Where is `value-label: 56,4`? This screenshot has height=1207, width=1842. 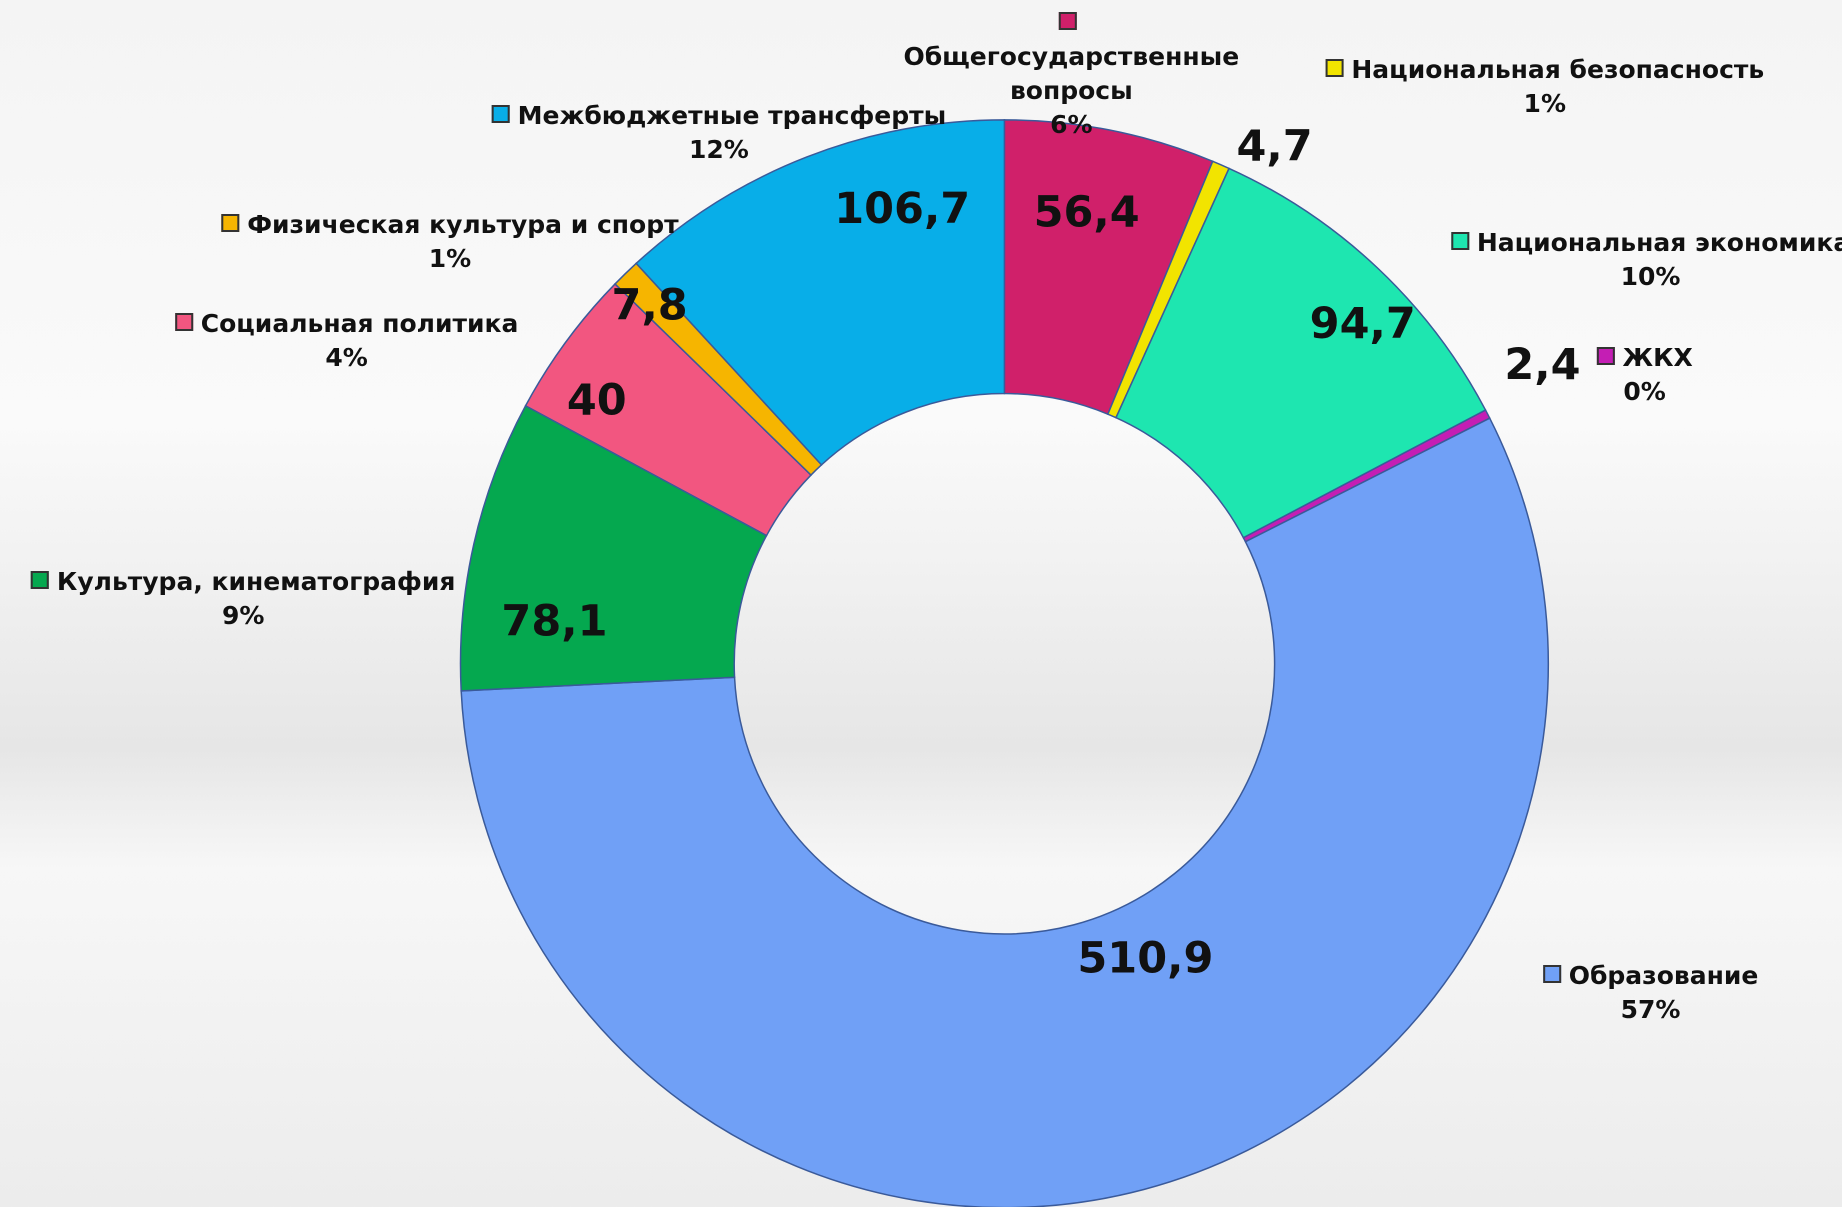 value-label: 56,4 is located at coordinates (1087, 212).